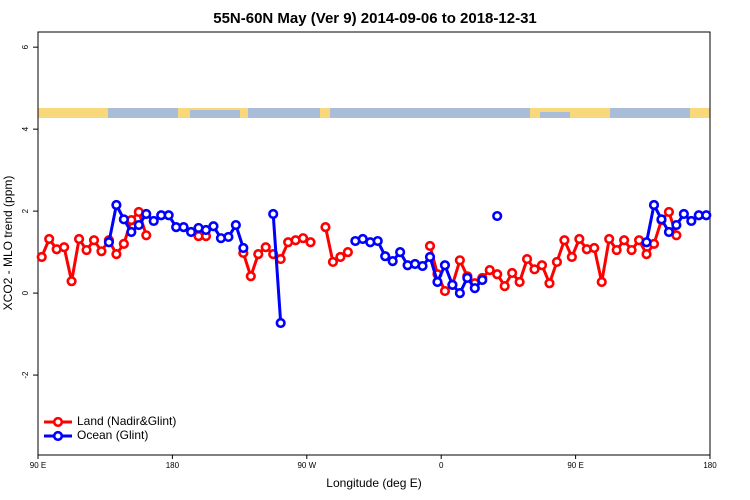  I want to click on y-tick-label: 0, so click(25, 292).